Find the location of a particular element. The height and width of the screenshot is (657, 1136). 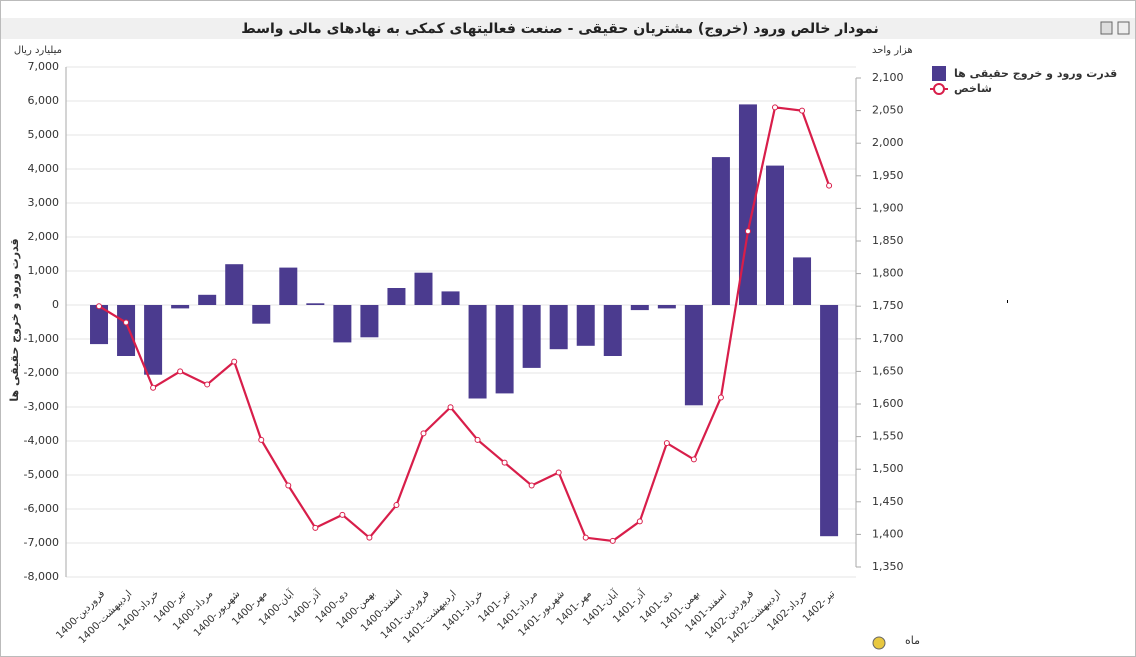

y-tick-label: 0 is located at coordinates (55, 304).